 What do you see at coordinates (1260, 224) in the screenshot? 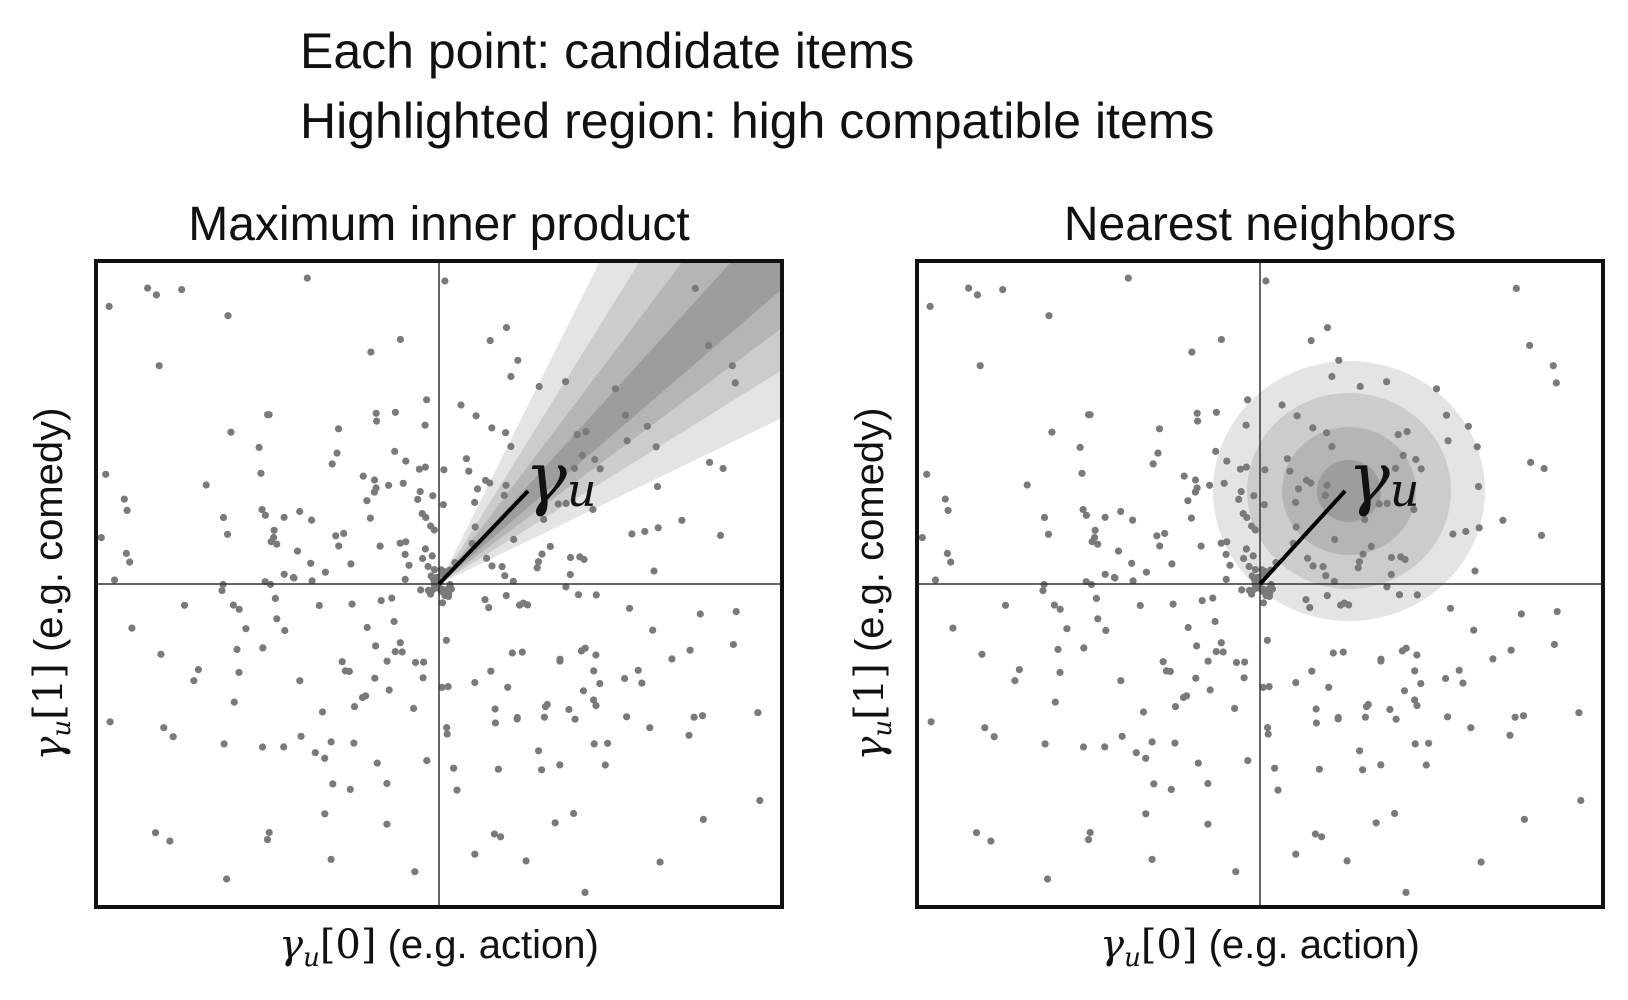
I see `panel-right-title: Nearest neighbors` at bounding box center [1260, 224].